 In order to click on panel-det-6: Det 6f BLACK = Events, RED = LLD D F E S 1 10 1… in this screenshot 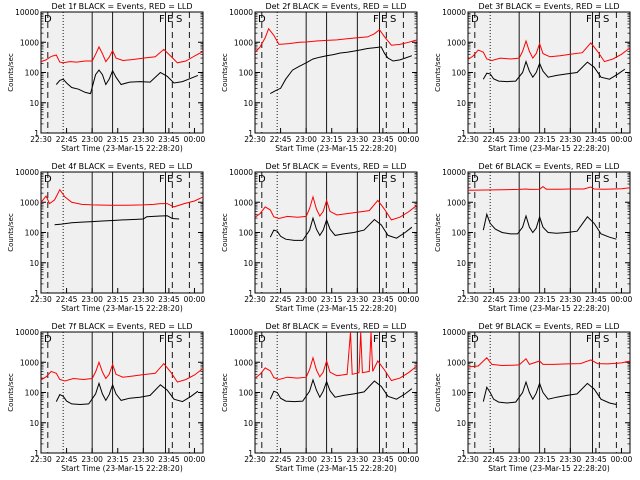, I will do `click(533, 237)`.